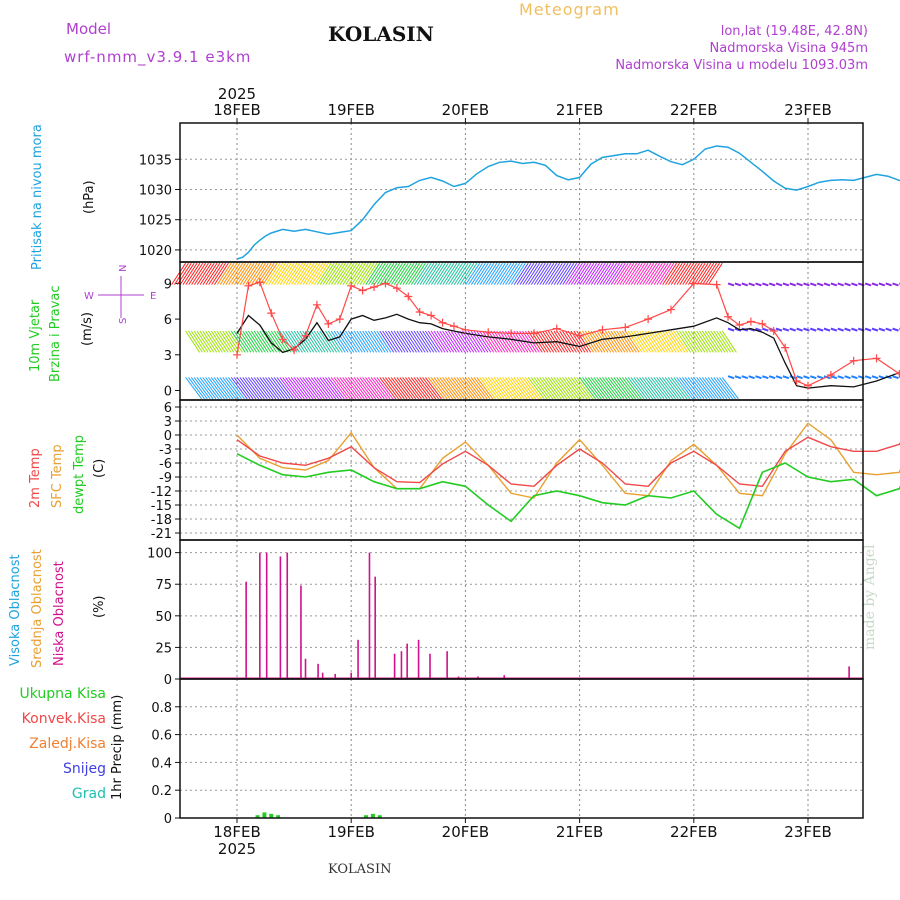 The height and width of the screenshot is (900, 900). Describe the element at coordinates (521, 609) in the screenshot. I see `panel-frame` at that location.